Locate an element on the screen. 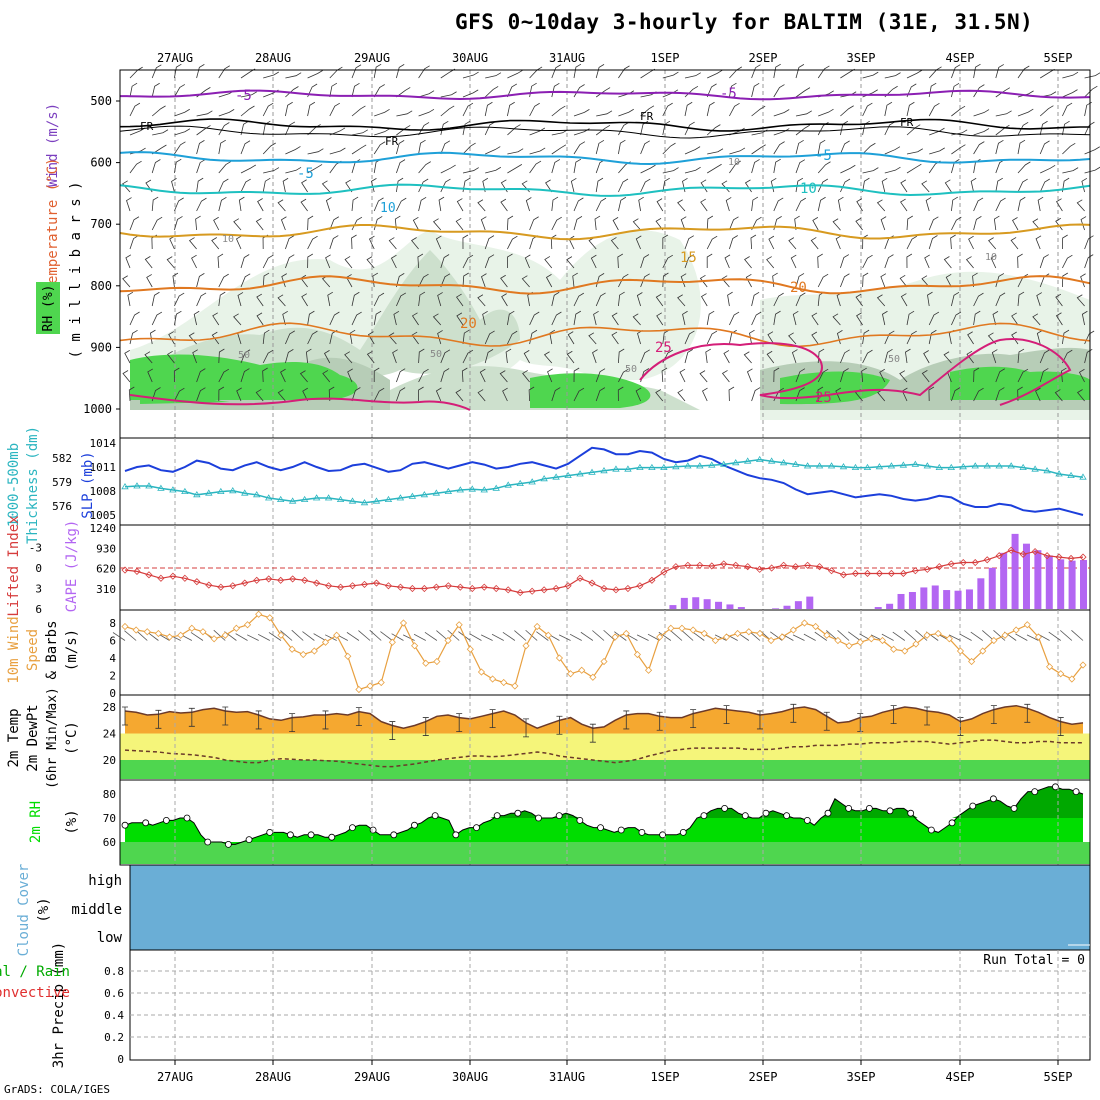 The image size is (1100, 1100). cloud-cover-area is located at coordinates (610, 907).